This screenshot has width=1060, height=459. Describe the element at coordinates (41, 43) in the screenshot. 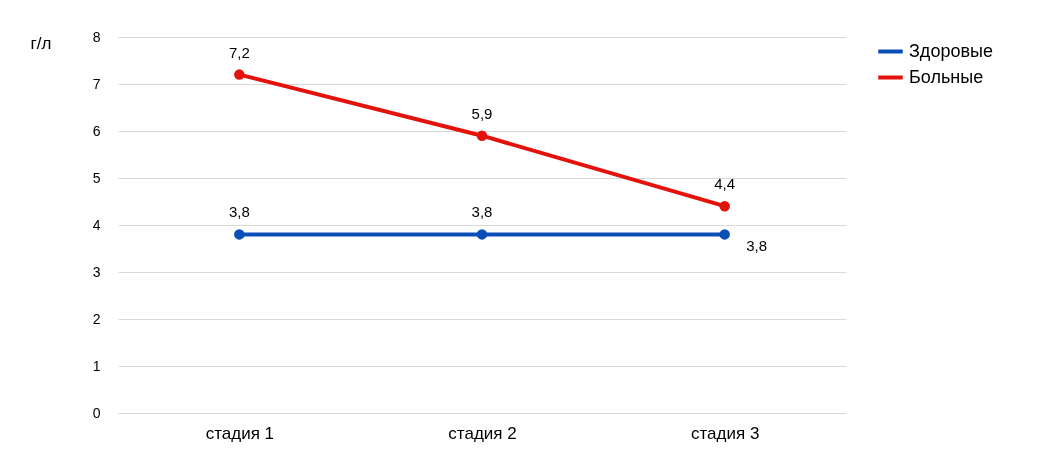

I see `y-axis-title: г/л` at that location.